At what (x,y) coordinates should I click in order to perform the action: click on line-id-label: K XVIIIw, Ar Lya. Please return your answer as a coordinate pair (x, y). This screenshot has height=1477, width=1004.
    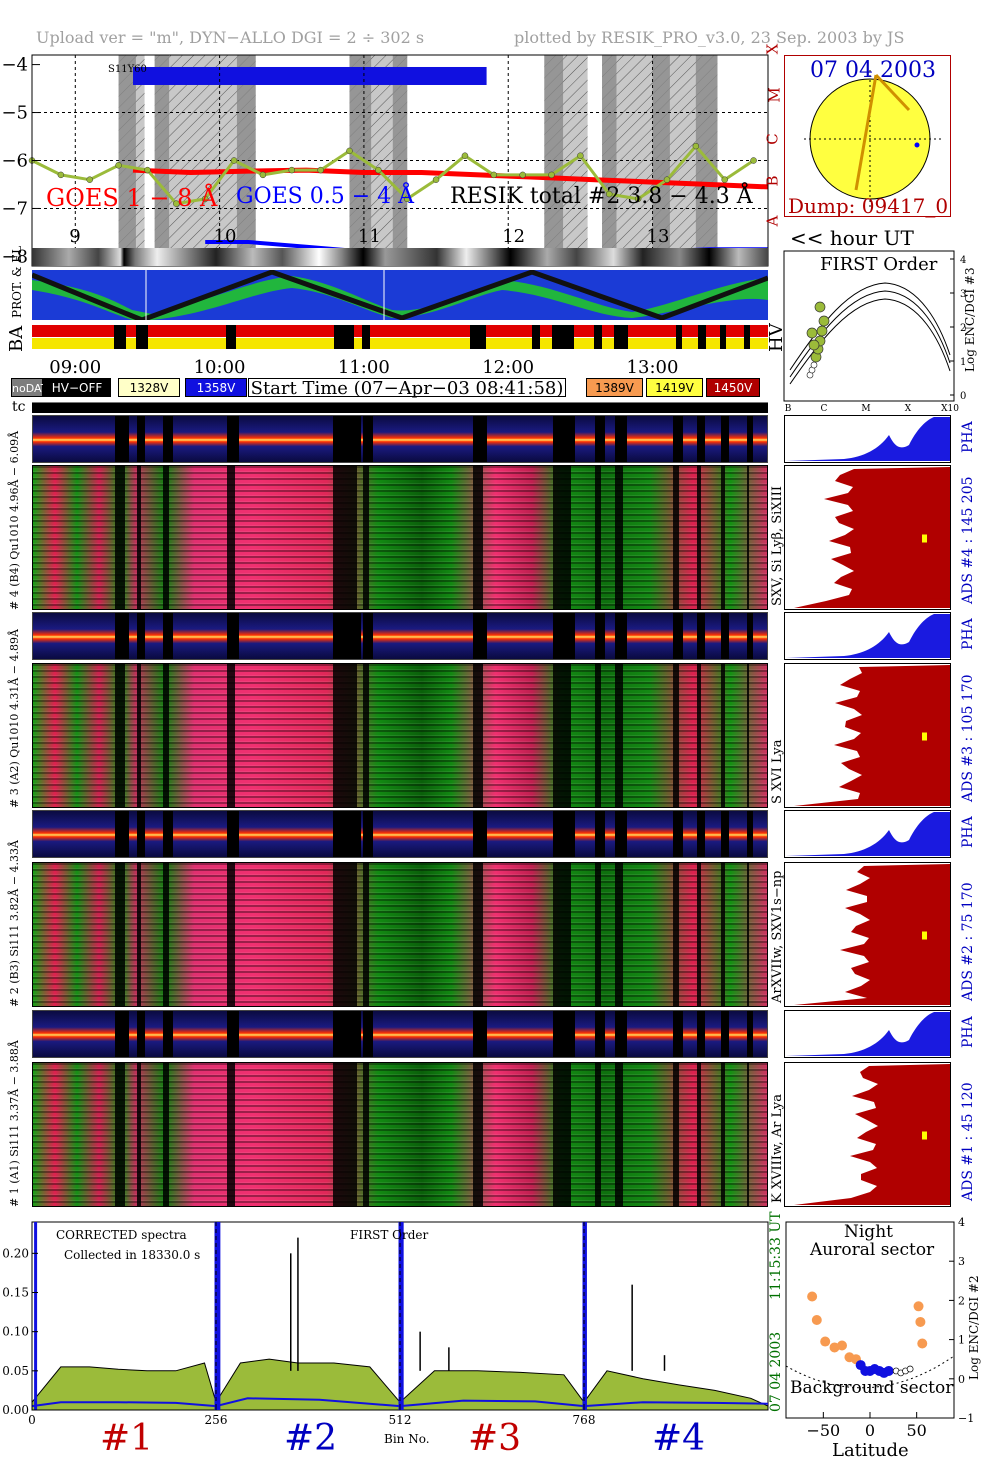
    Looking at the image, I should click on (777, 1148).